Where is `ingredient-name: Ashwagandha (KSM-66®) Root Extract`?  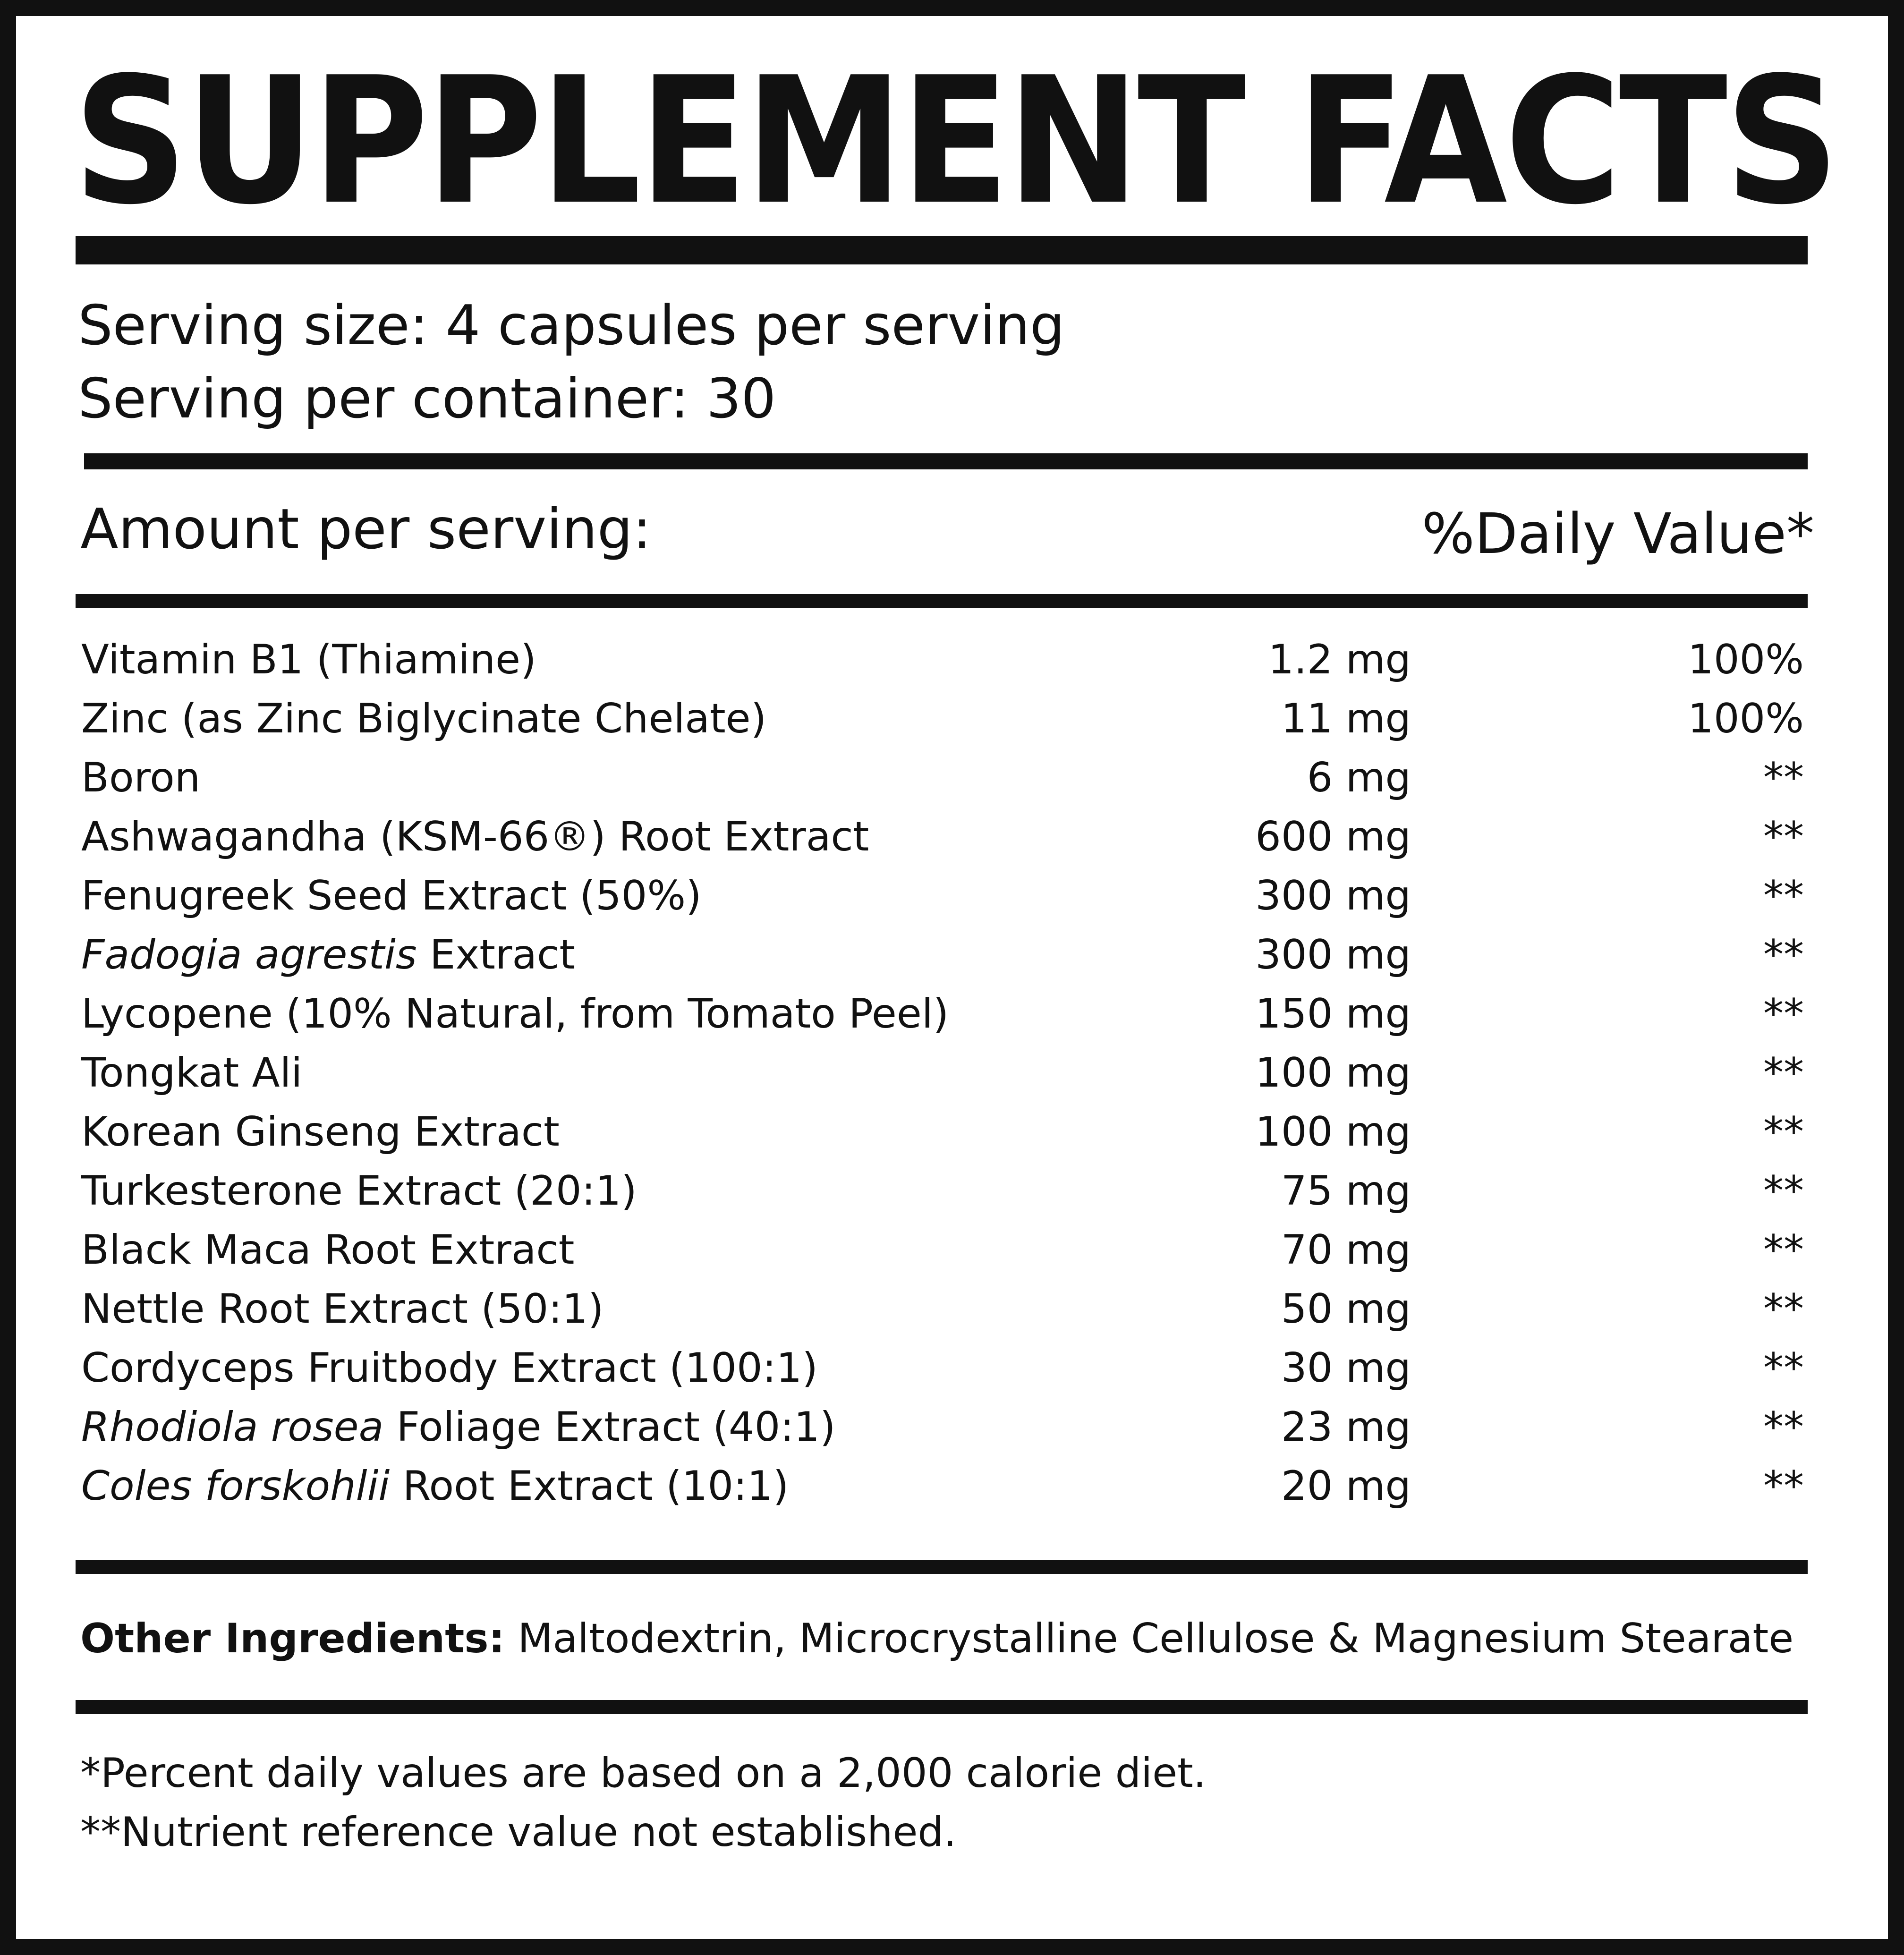
ingredient-name: Ashwagandha (KSM-66®) Root Extract is located at coordinates (475, 837).